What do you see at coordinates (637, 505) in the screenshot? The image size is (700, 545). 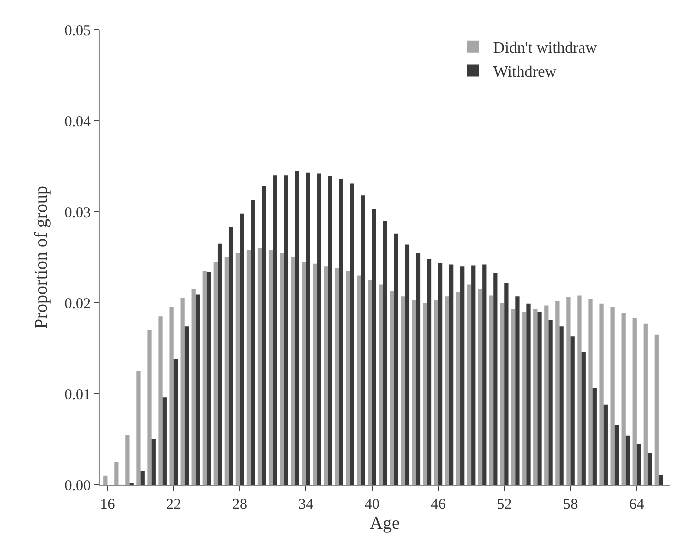 I see `x-tick-label: 64` at bounding box center [637, 505].